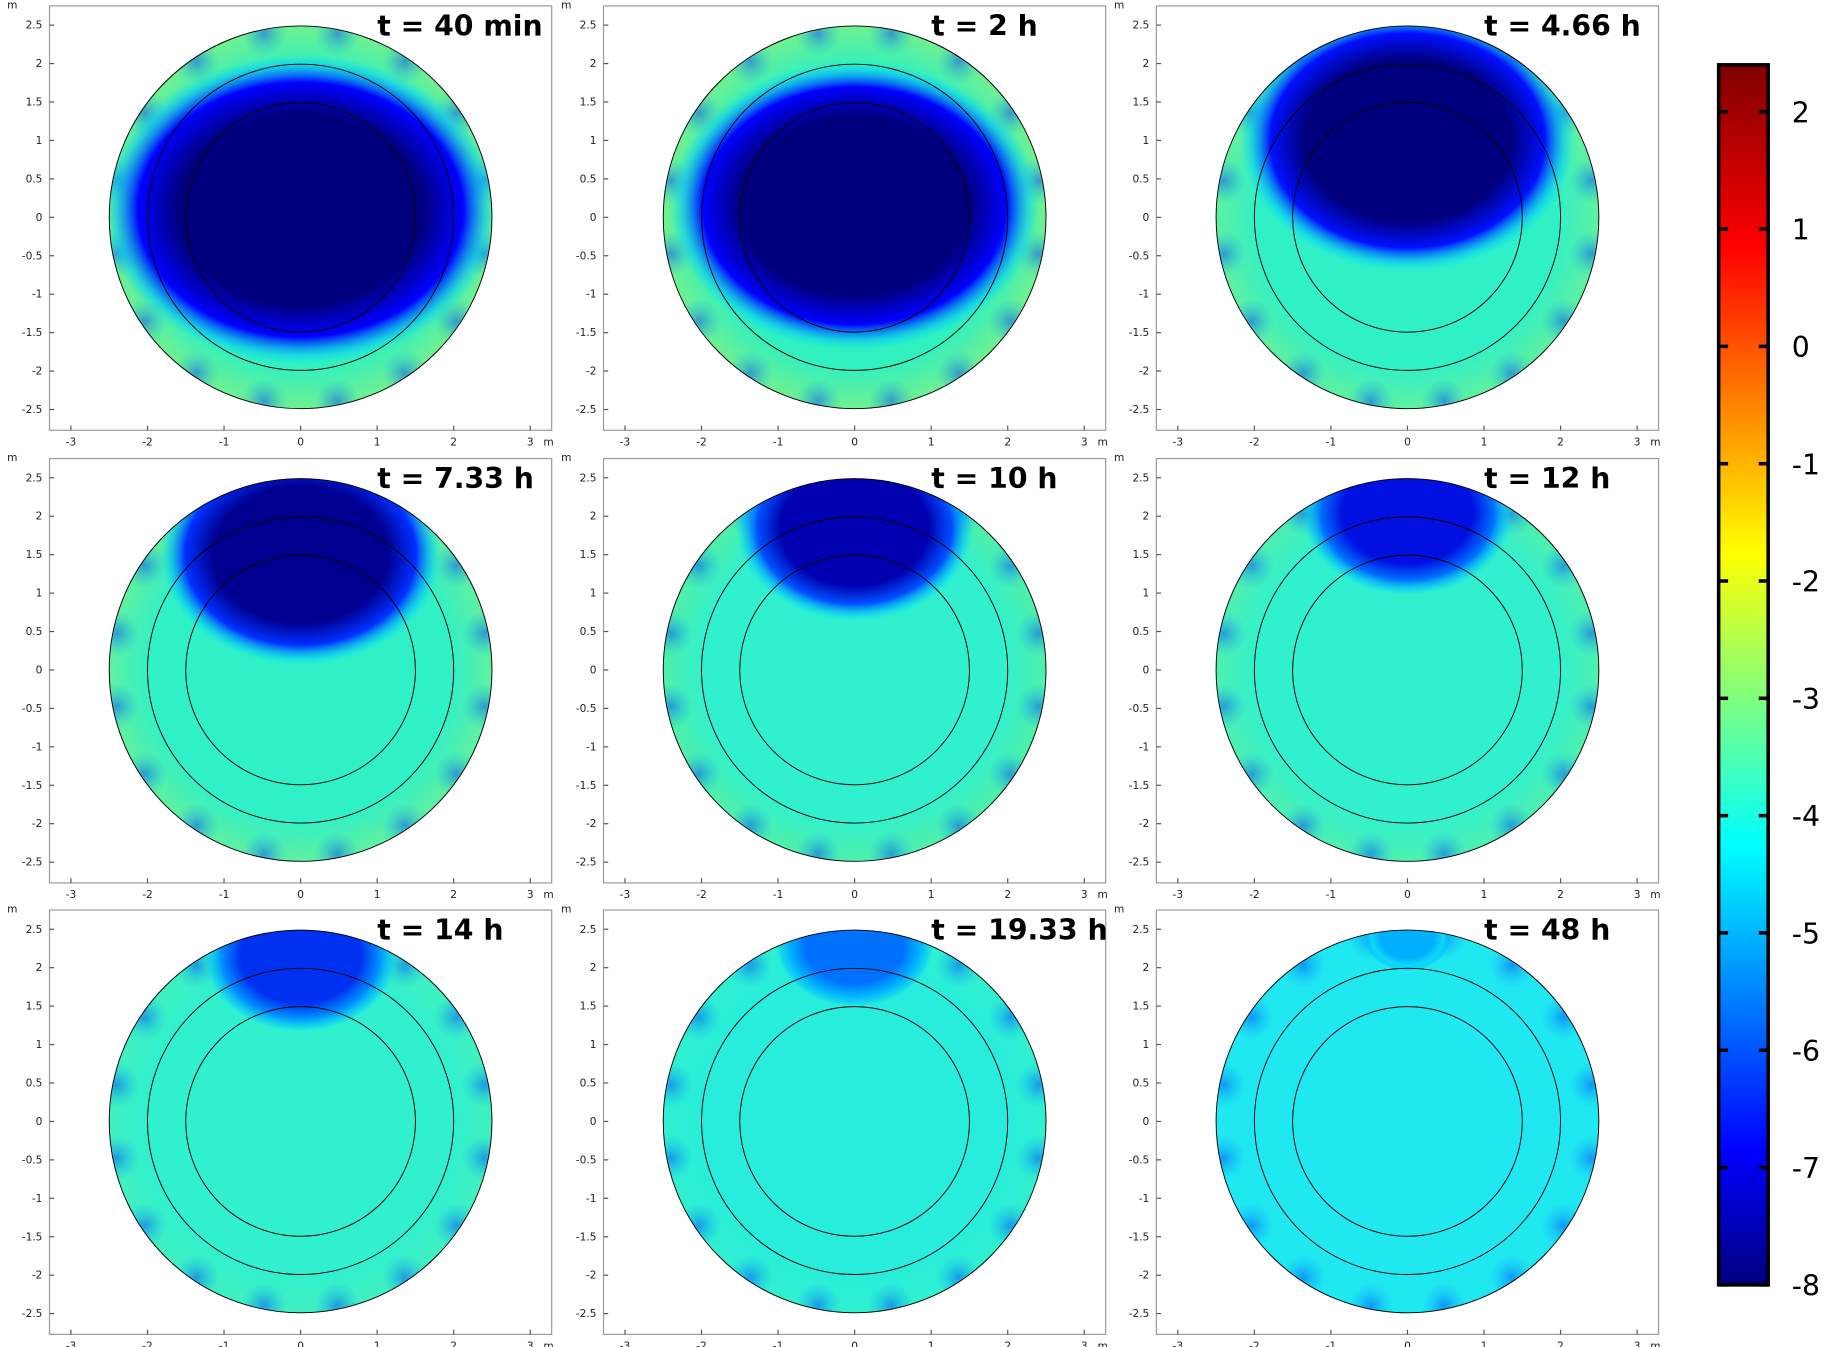 The width and height of the screenshot is (1833, 1347). What do you see at coordinates (1806, 816) in the screenshot?
I see `colorbar-label: -4` at bounding box center [1806, 816].